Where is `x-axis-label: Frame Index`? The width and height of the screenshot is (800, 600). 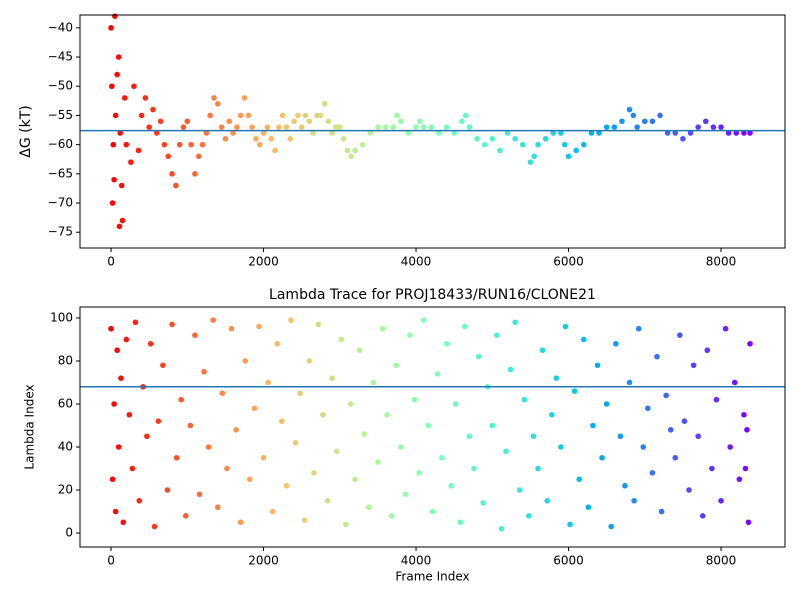 x-axis-label: Frame Index is located at coordinates (432, 577).